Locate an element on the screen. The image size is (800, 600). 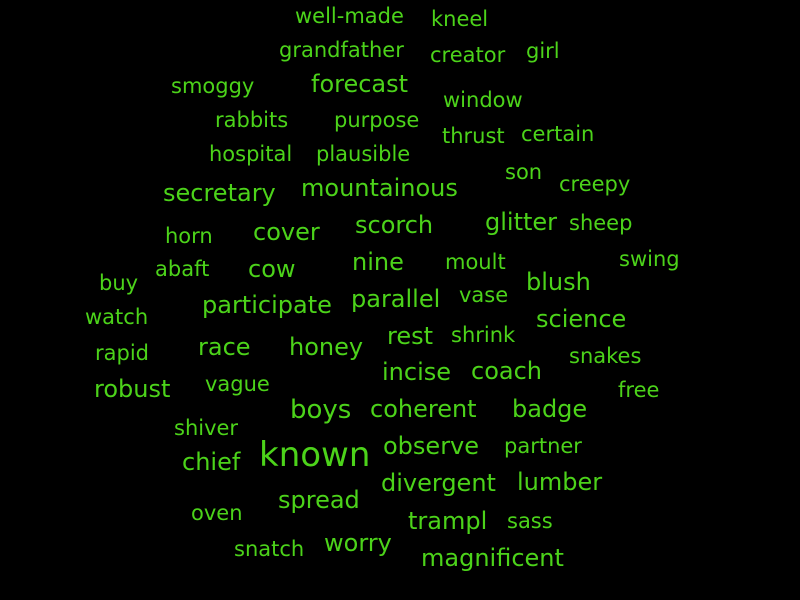
cloud-word: shiver is located at coordinates (206, 428).